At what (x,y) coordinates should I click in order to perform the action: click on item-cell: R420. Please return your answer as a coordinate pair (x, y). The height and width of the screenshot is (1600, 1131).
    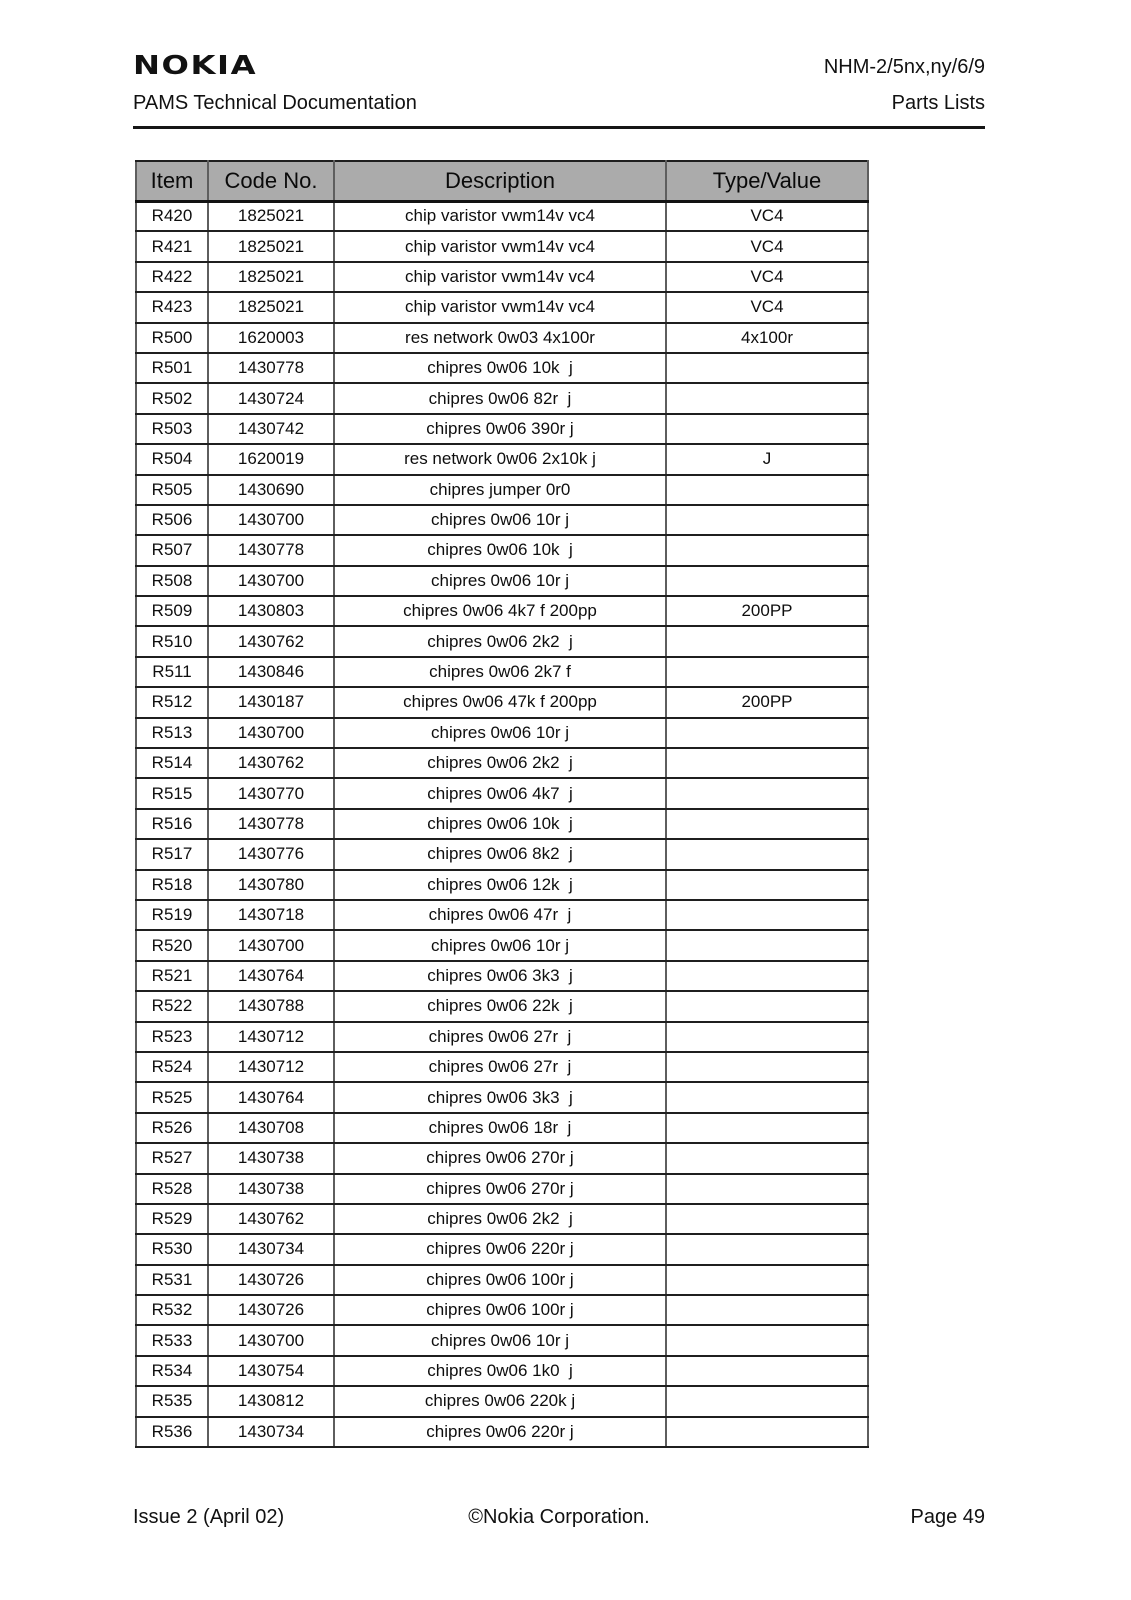
    Looking at the image, I should click on (172, 216).